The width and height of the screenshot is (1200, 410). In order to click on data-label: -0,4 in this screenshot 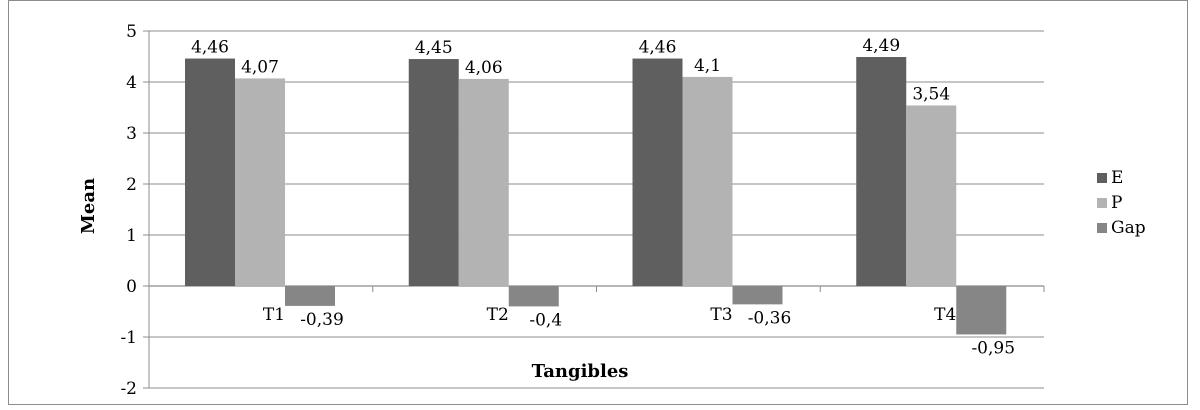, I will do `click(545, 320)`.